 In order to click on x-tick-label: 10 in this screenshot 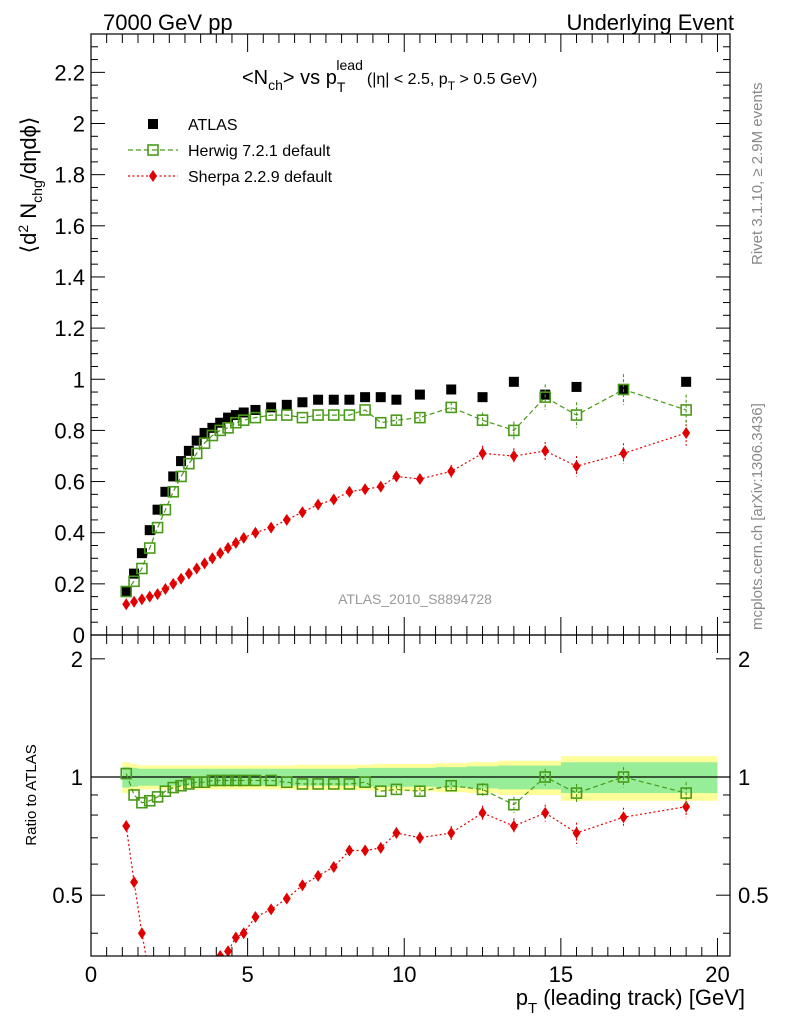, I will do `click(404, 974)`.